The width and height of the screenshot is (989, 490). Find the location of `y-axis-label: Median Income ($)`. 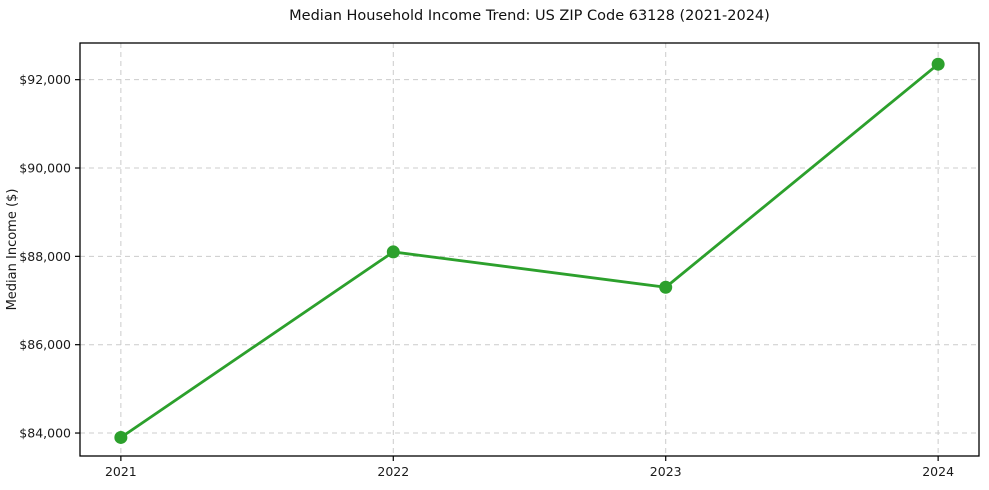

y-axis-label: Median Income ($) is located at coordinates (12, 250).